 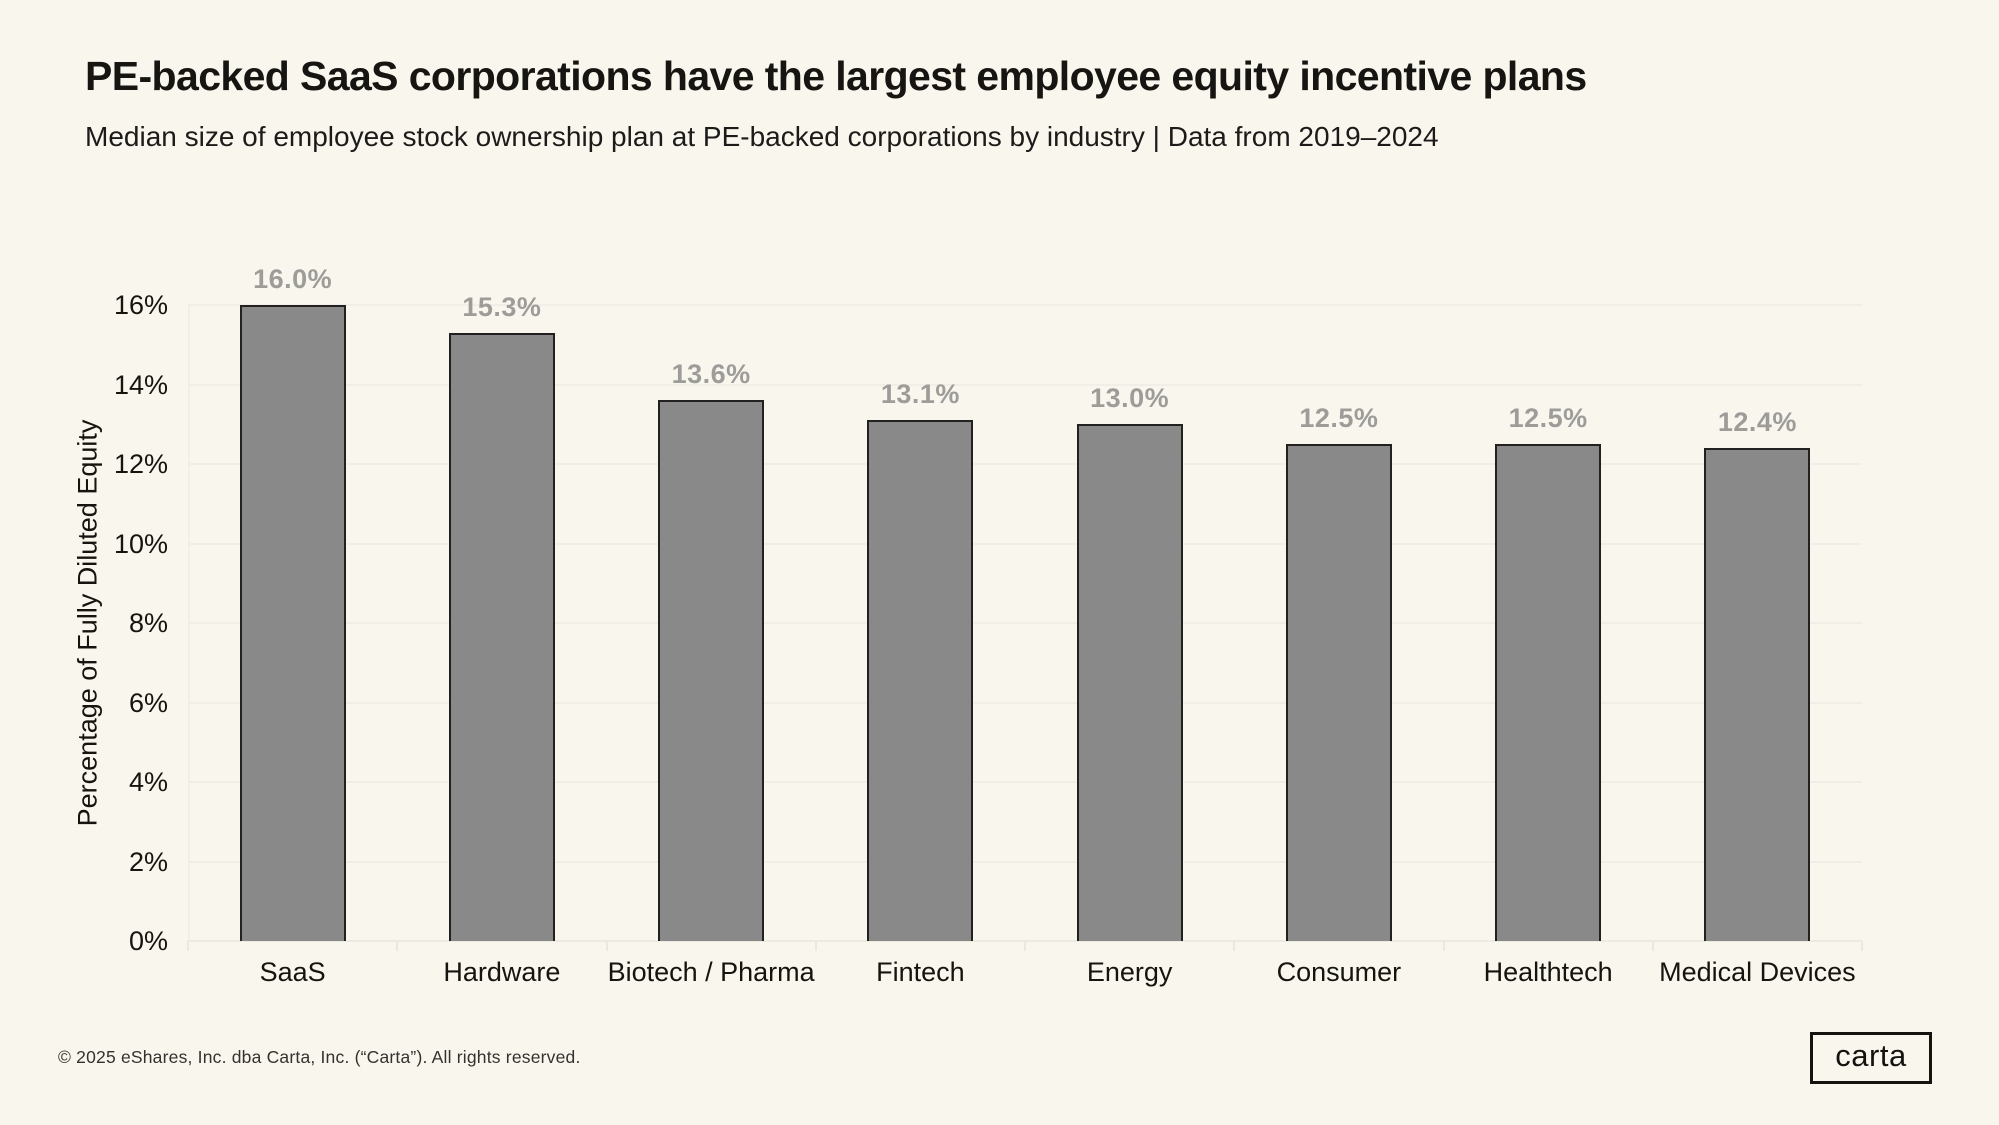 What do you see at coordinates (920, 972) in the screenshot?
I see `x-category-label: Fintech` at bounding box center [920, 972].